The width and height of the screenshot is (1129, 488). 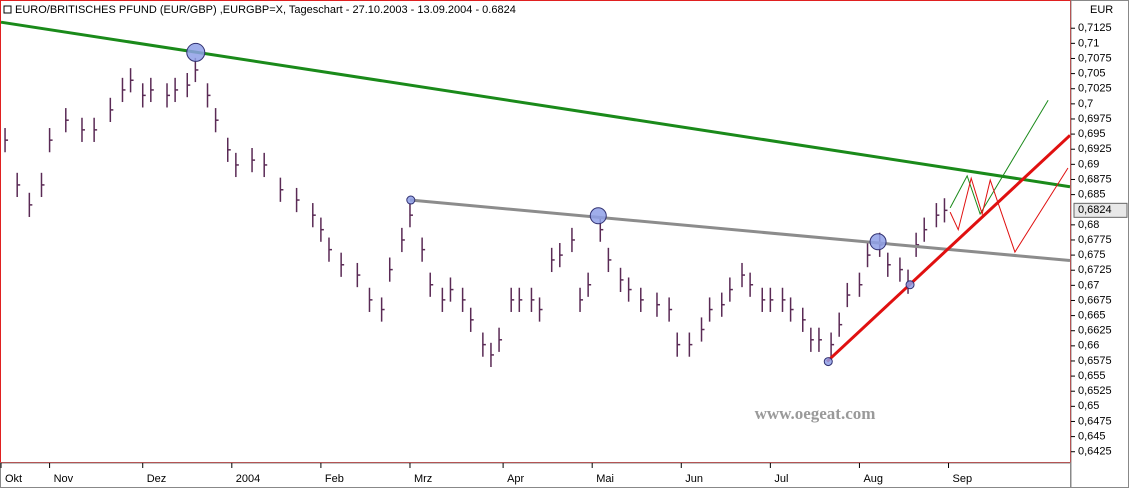 I want to click on y-tick-label: 0,6925, so click(x=1095, y=149).